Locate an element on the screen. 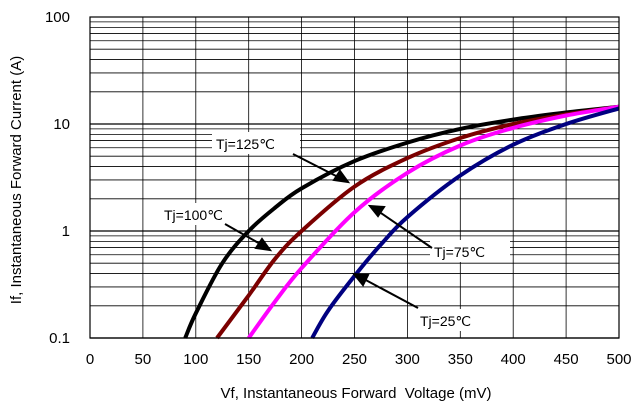  x-tick-label: 50 is located at coordinates (143, 359).